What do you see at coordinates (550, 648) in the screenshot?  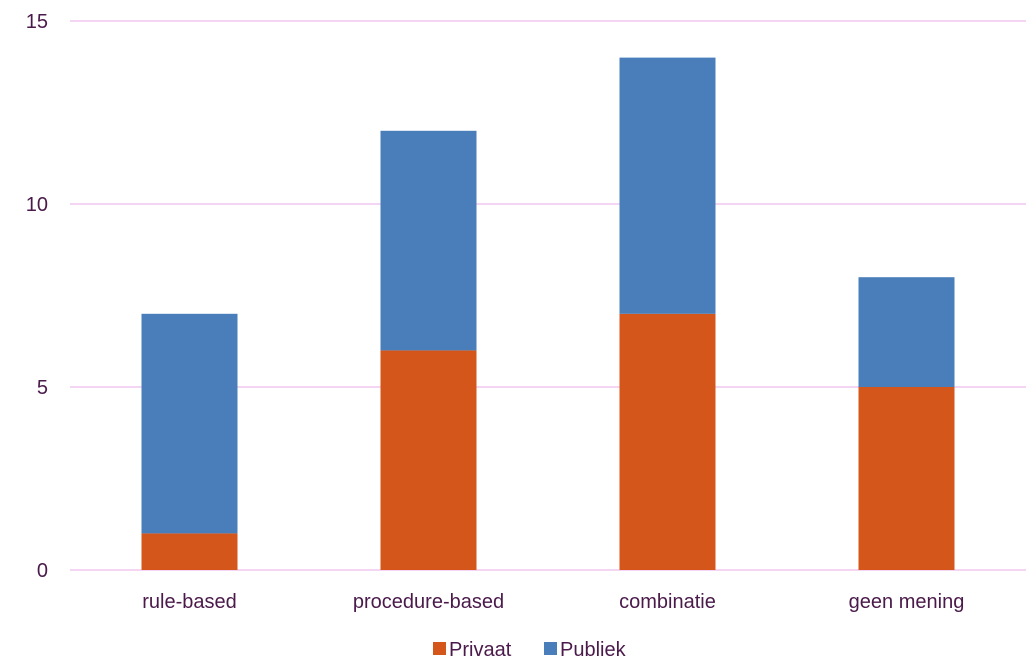 I see `legend-swatch-publiek` at bounding box center [550, 648].